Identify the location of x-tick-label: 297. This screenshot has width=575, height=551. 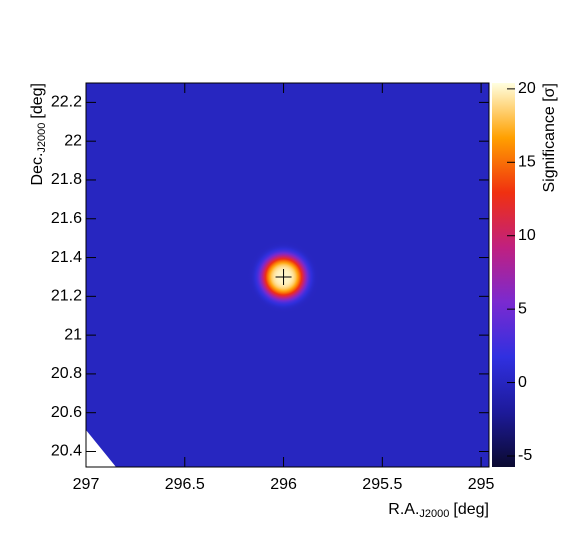
(86, 484).